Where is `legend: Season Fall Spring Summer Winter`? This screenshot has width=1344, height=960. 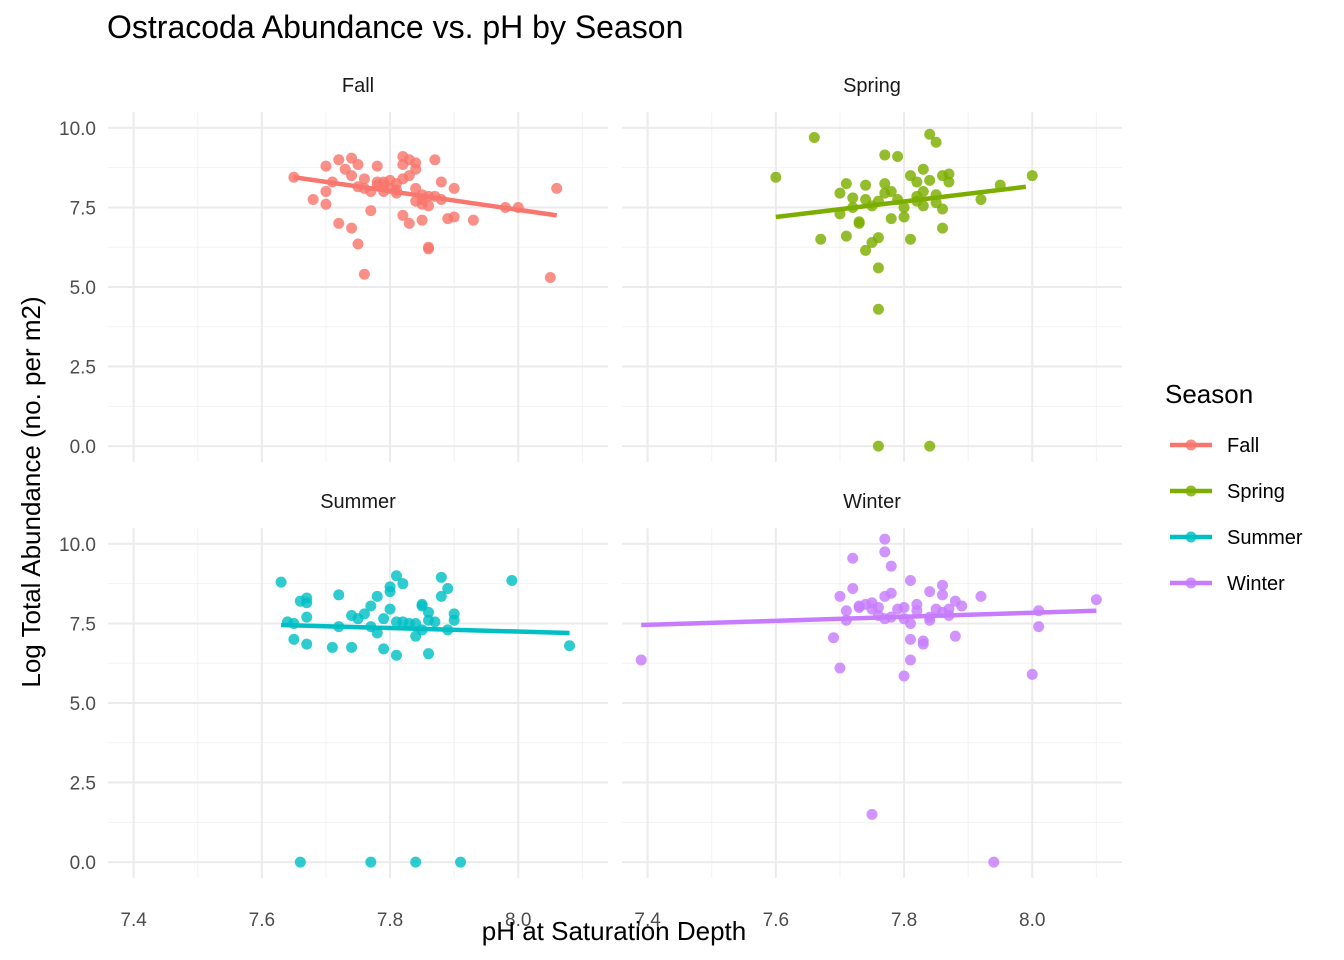
legend: Season Fall Spring Summer Winter is located at coordinates (1234, 487).